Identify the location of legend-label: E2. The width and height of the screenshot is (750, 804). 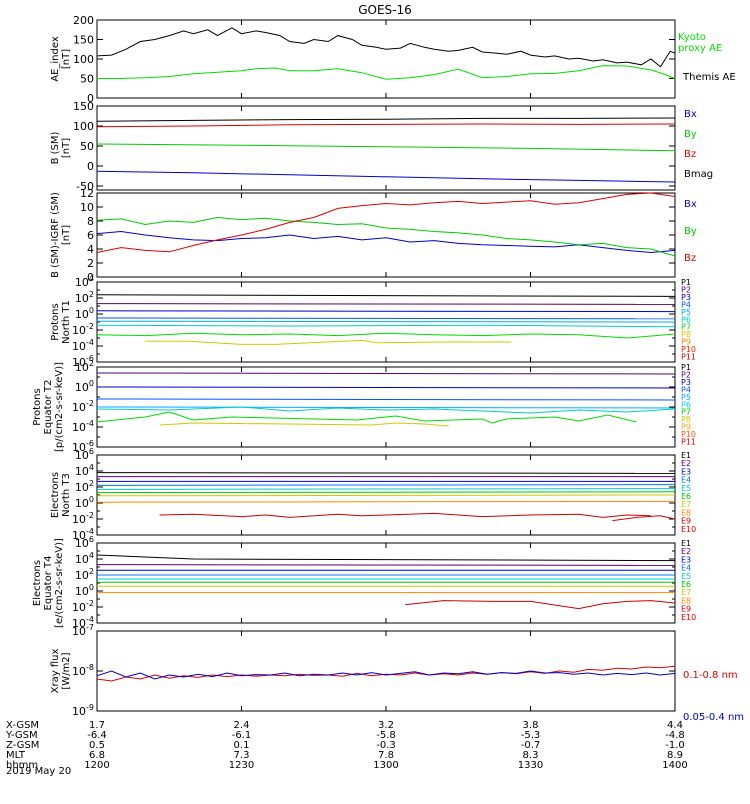
(686, 551).